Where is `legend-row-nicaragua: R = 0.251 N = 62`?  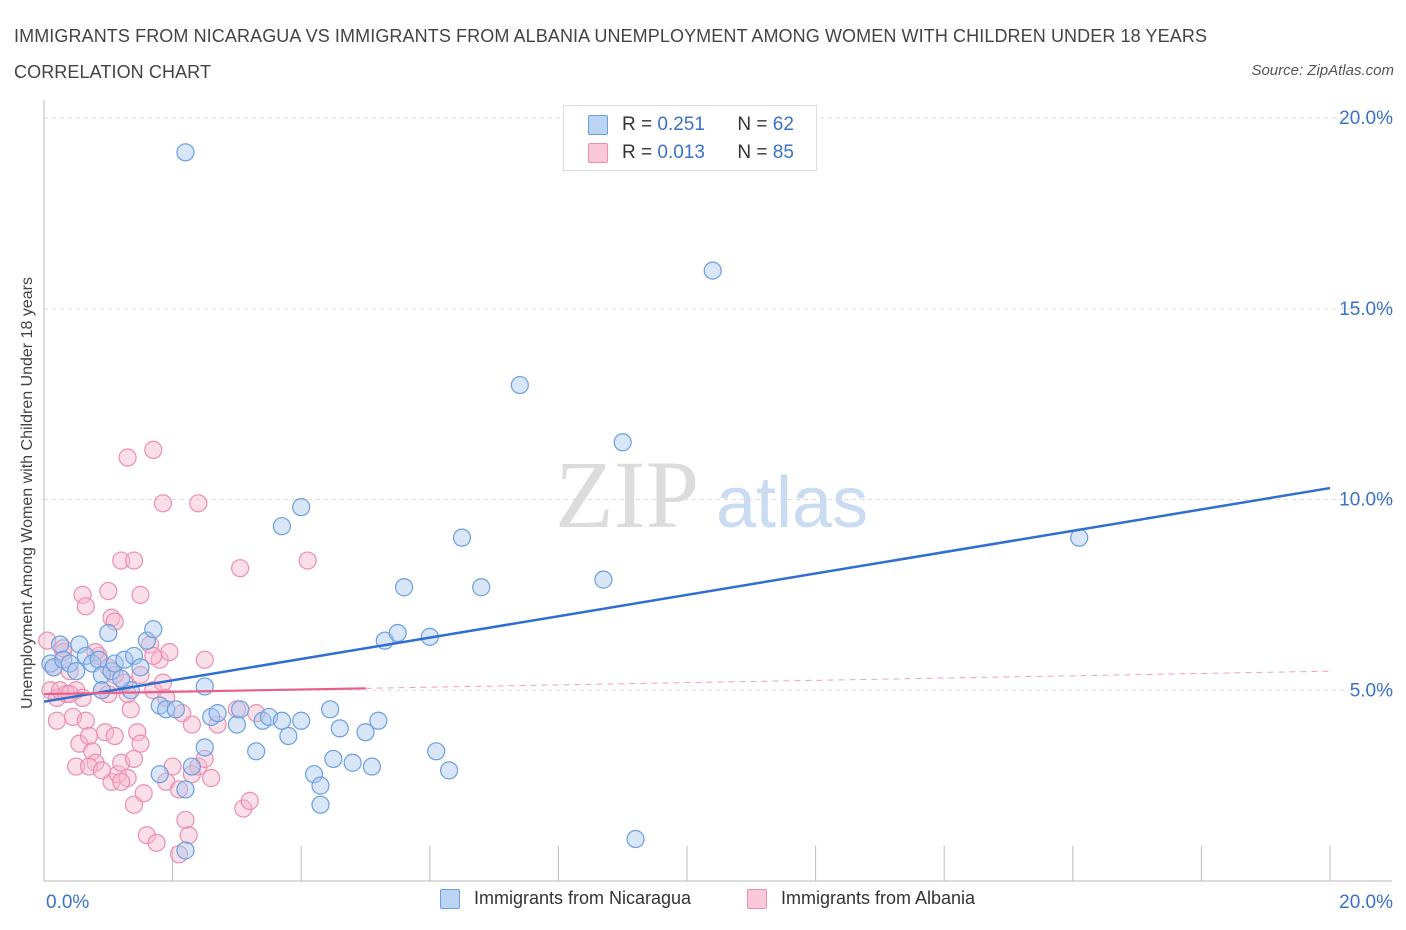 legend-row-nicaragua: R = 0.251 N = 62 is located at coordinates (691, 125).